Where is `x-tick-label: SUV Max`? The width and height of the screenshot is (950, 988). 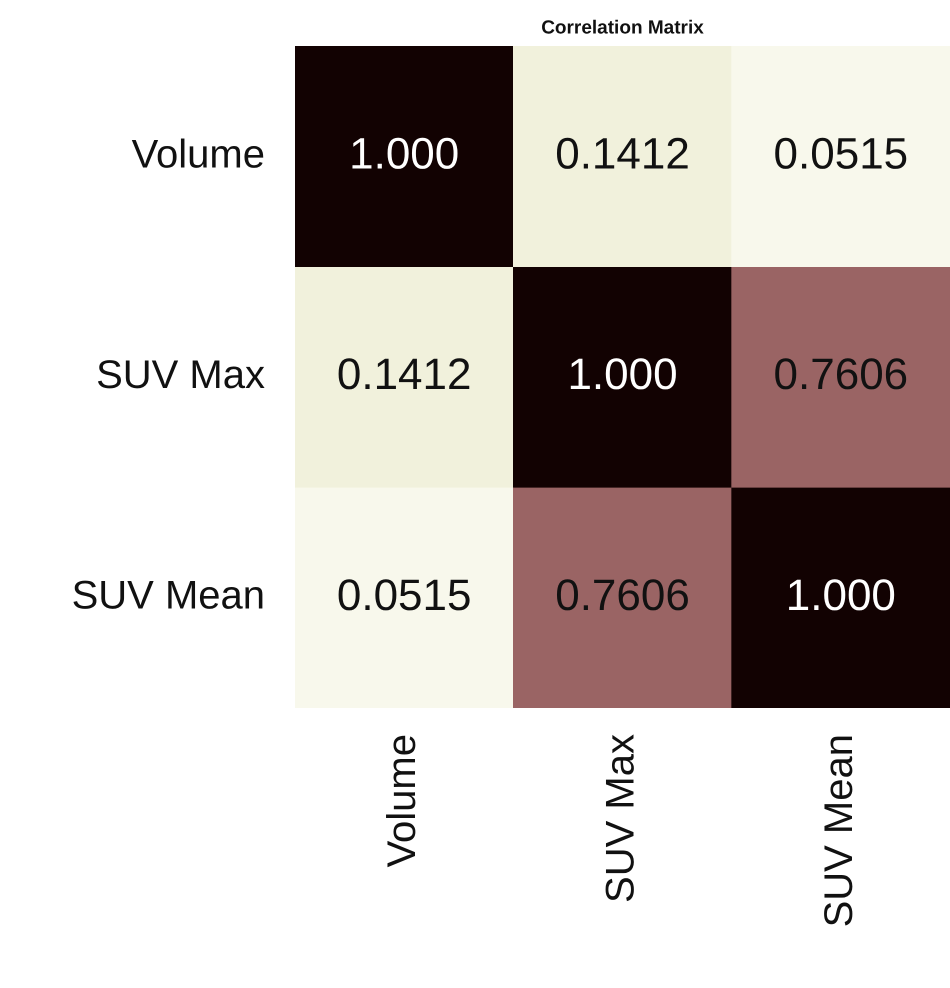 x-tick-label: SUV Max is located at coordinates (620, 818).